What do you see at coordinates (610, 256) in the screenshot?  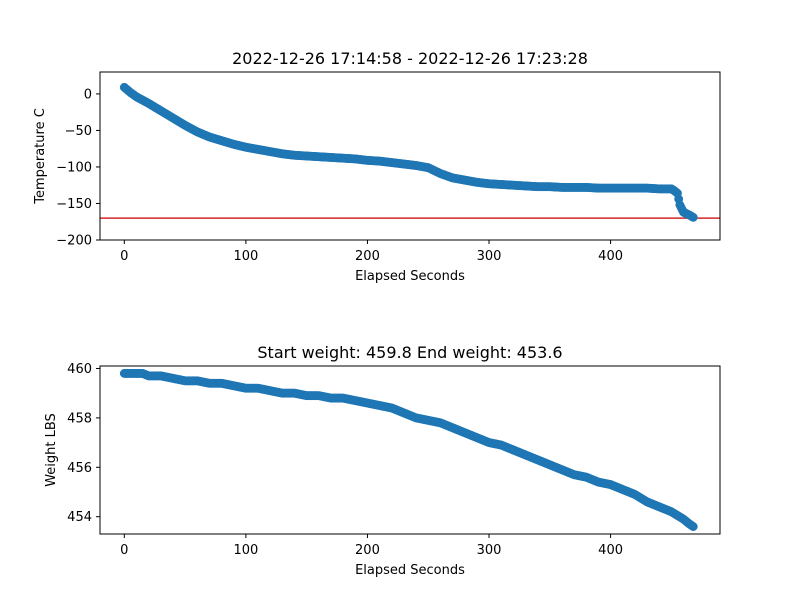 I see `temperature-x-tick-label: 400` at bounding box center [610, 256].